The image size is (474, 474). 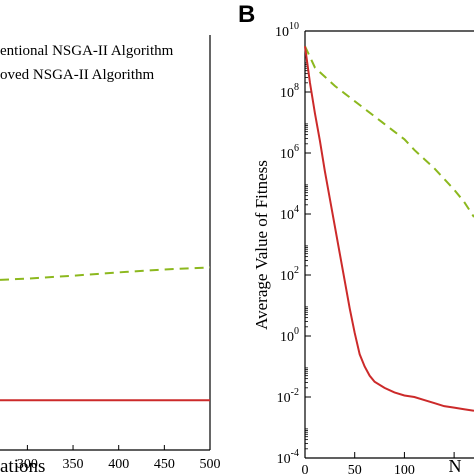 What do you see at coordinates (404, 468) in the screenshot?
I see `x-tick-label: 100` at bounding box center [404, 468].